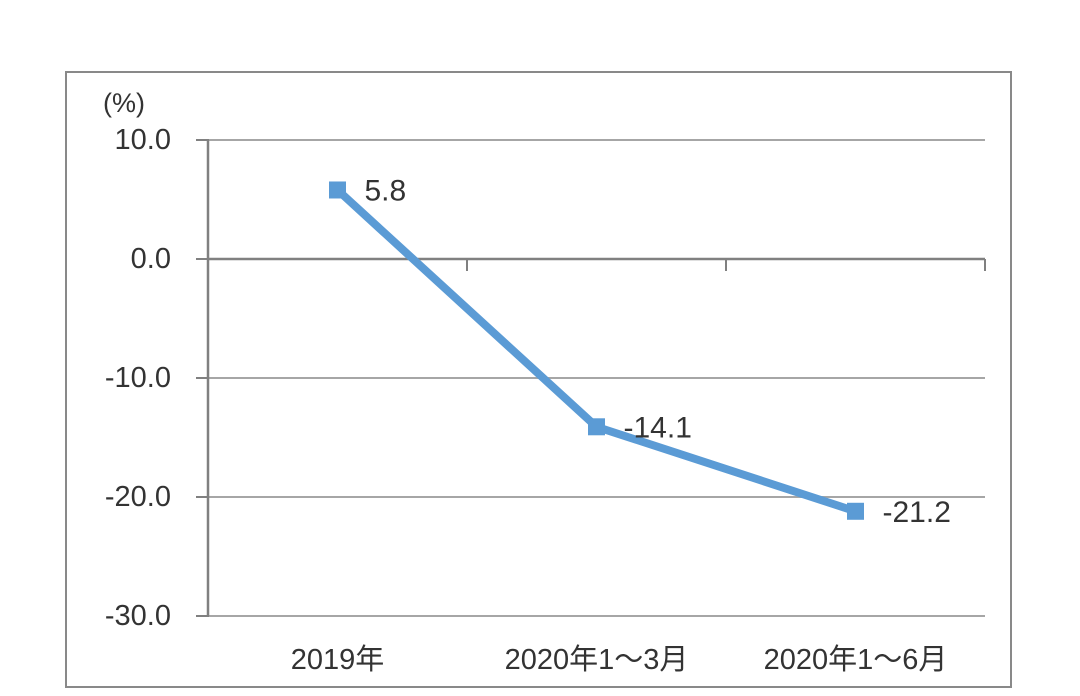  What do you see at coordinates (138, 378) in the screenshot?
I see `y-tick-label: -10.0` at bounding box center [138, 378].